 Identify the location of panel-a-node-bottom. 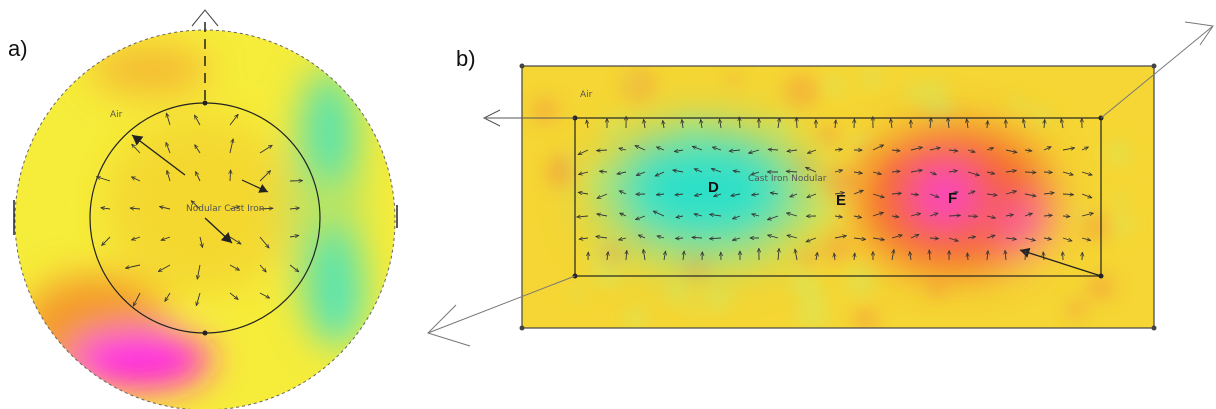
(205, 333).